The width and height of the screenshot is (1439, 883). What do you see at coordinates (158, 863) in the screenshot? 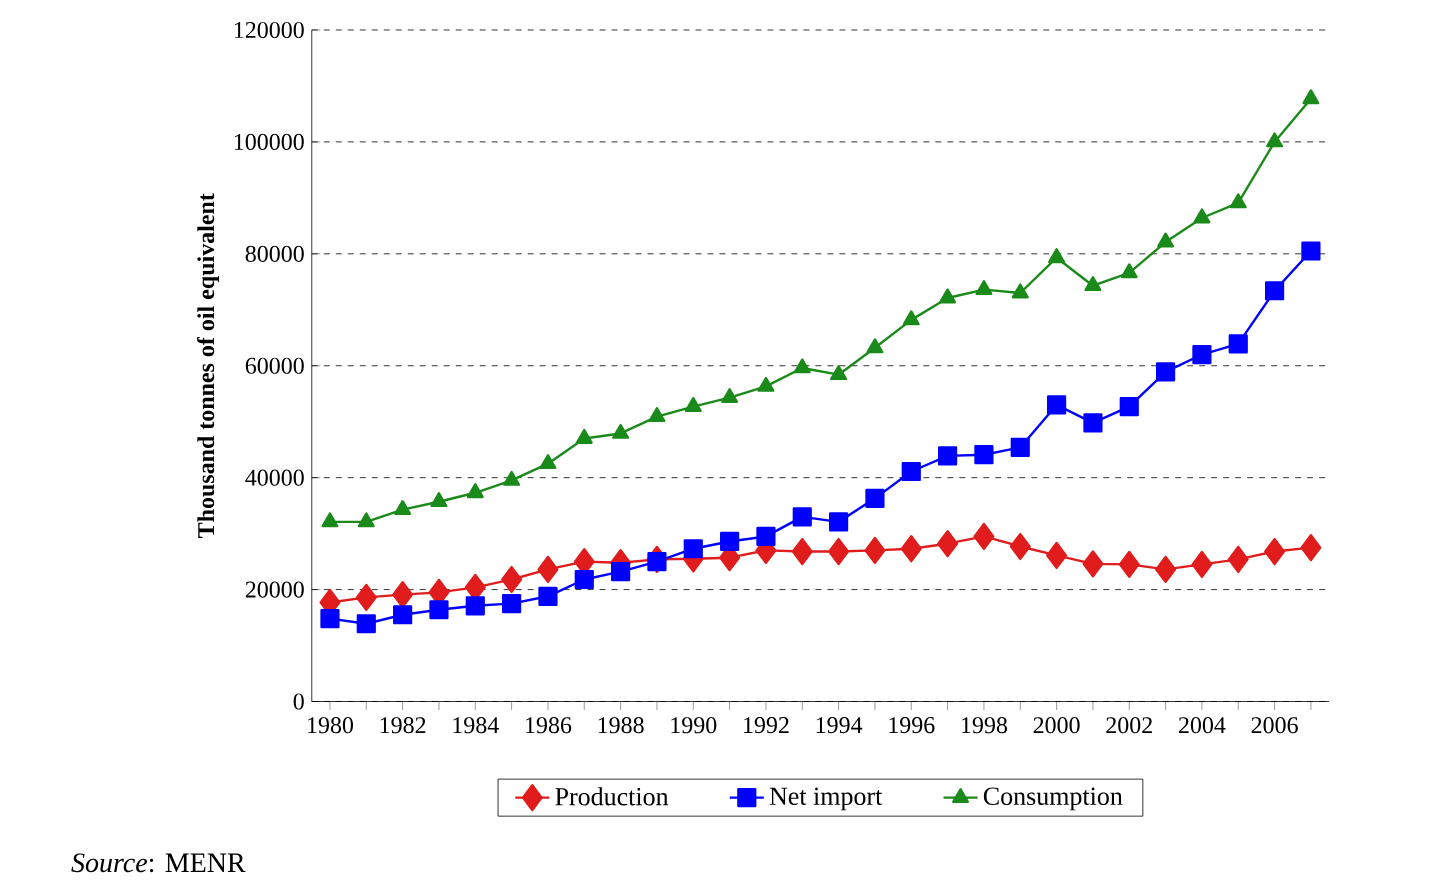
I see `text: Source: MENR` at bounding box center [158, 863].